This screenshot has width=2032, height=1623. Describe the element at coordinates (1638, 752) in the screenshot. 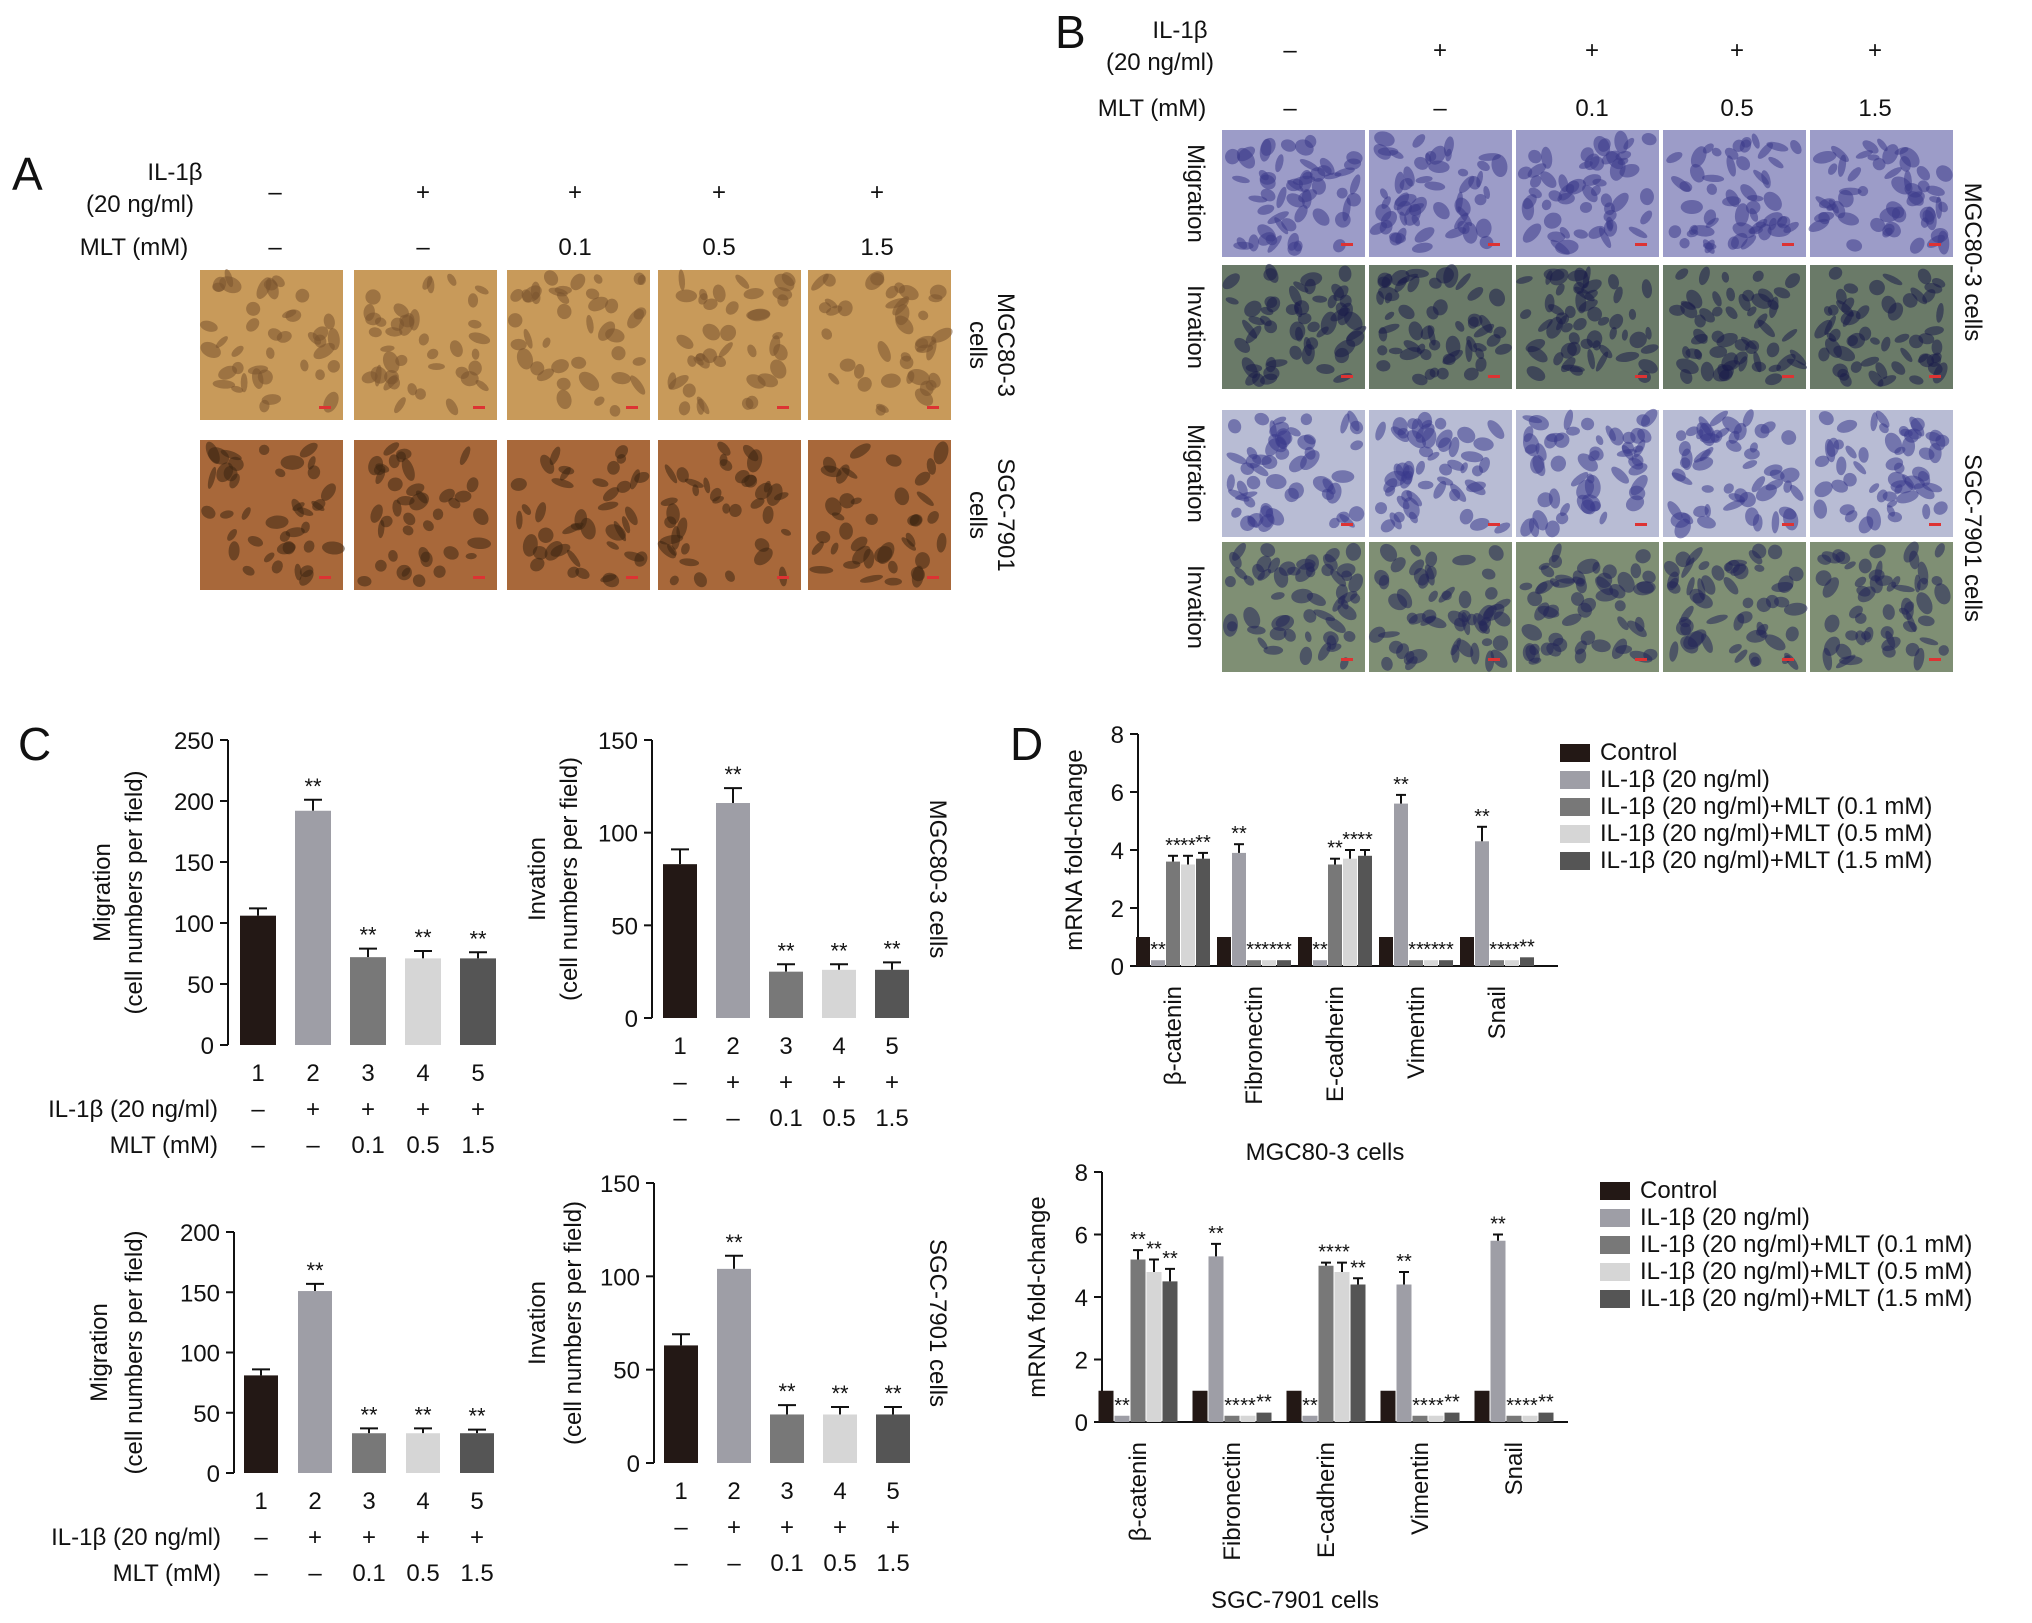

I see `legend-entry: Control` at that location.